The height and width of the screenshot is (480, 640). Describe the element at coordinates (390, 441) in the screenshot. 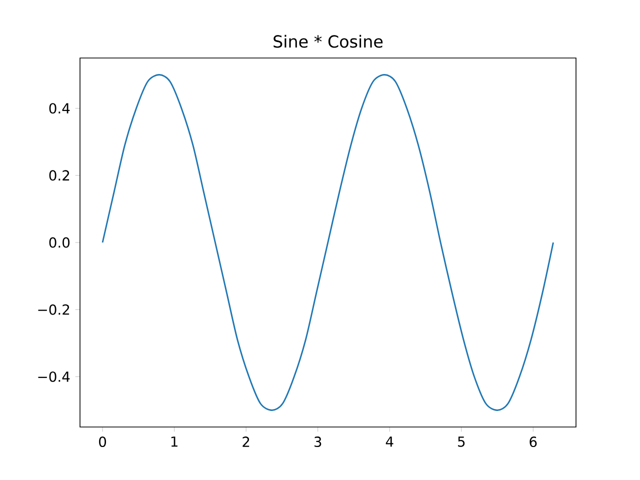

I see `x-tick-label: 4` at that location.